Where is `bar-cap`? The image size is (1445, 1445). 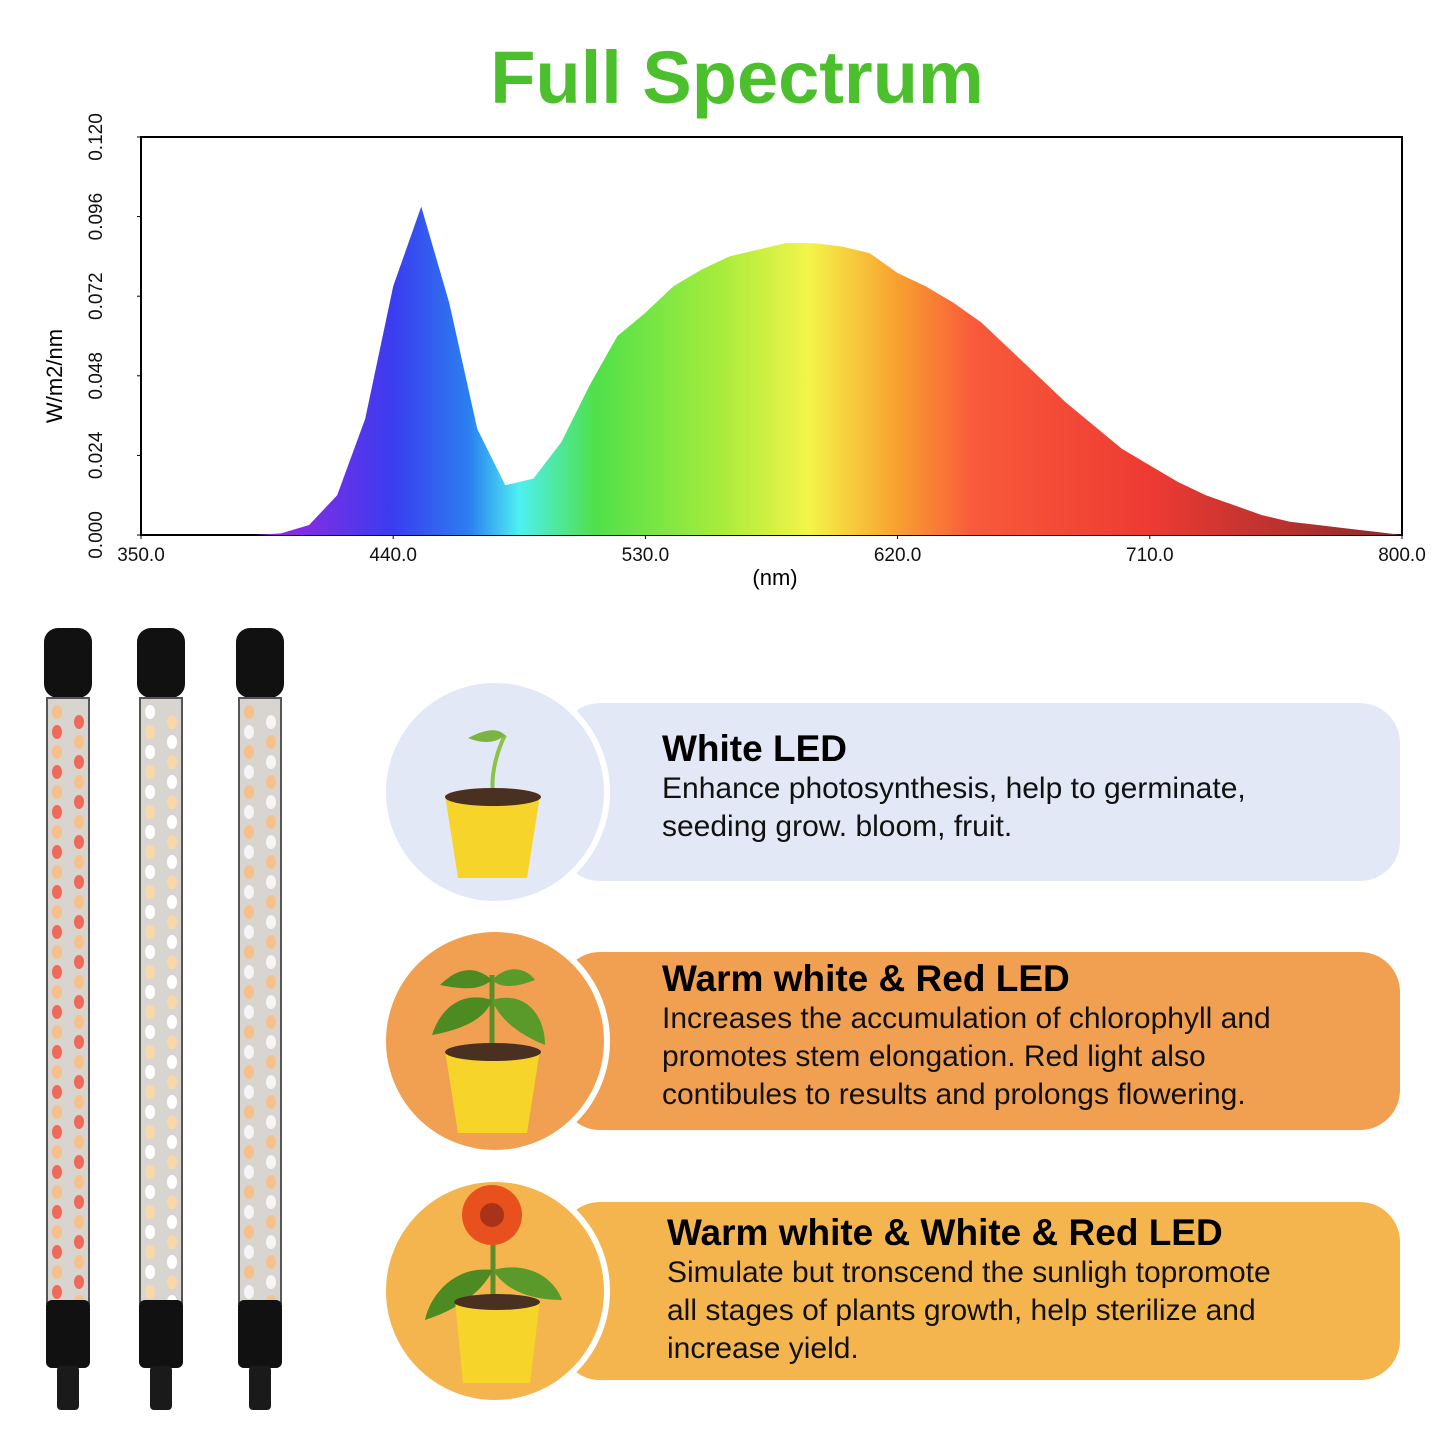
bar-cap is located at coordinates (68, 663).